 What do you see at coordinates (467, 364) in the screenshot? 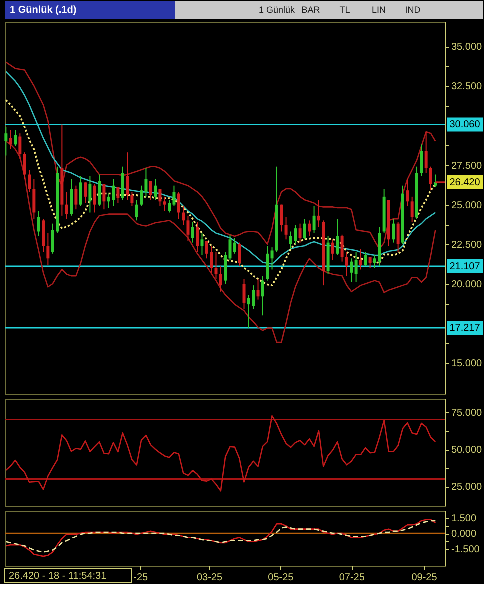
I see `y-tick-label: 15.000` at bounding box center [467, 364].